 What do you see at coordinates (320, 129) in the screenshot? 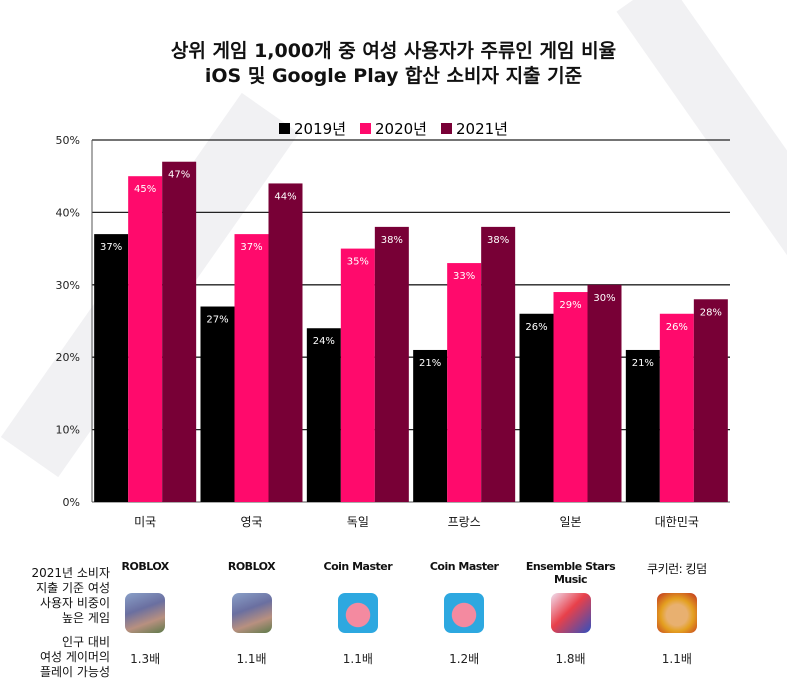
I see `legend-label: 2019년` at bounding box center [320, 129].